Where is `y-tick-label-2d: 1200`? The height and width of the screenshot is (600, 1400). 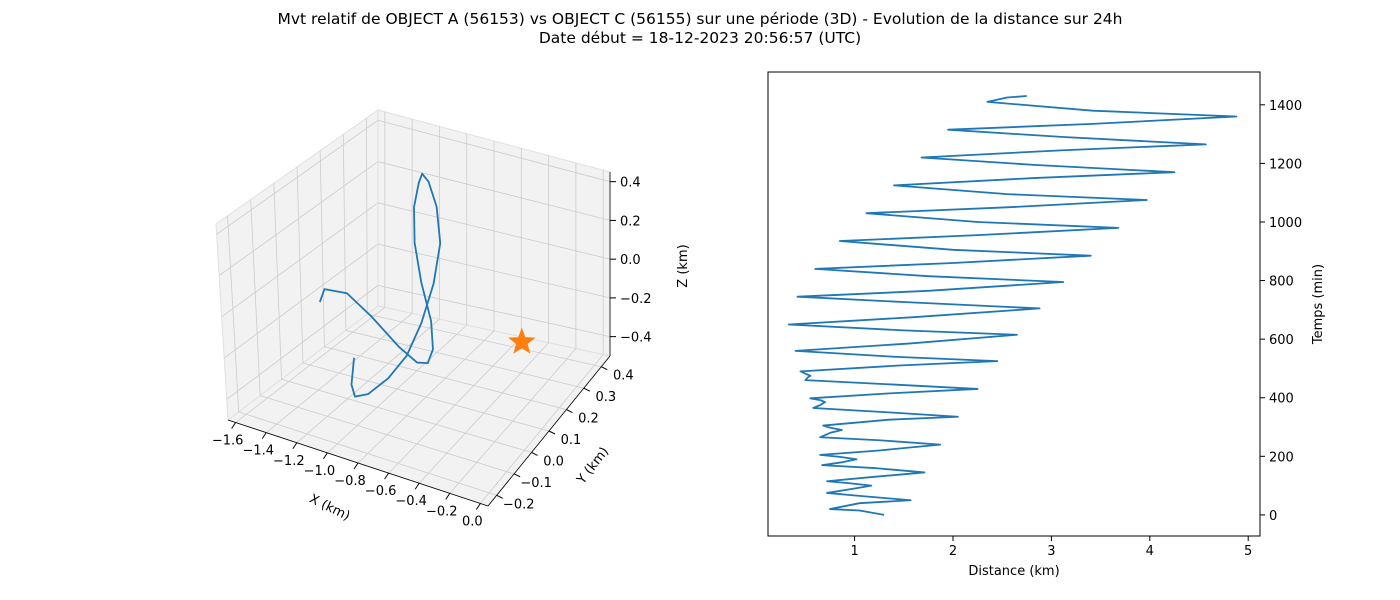
y-tick-label-2d: 1200 is located at coordinates (1285, 164).